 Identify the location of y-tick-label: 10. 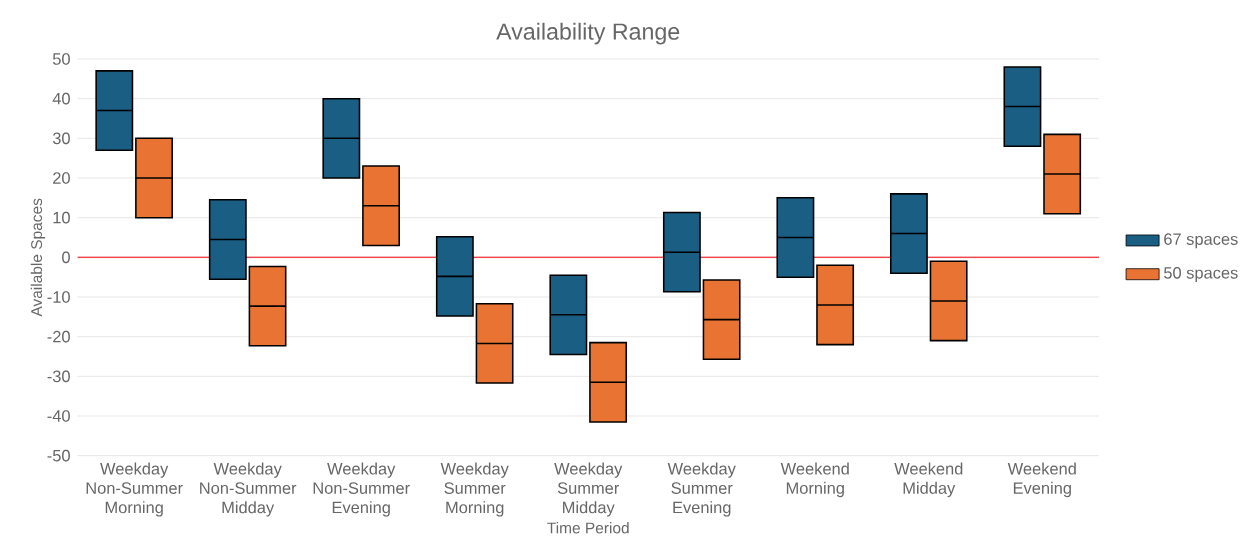
(61, 218).